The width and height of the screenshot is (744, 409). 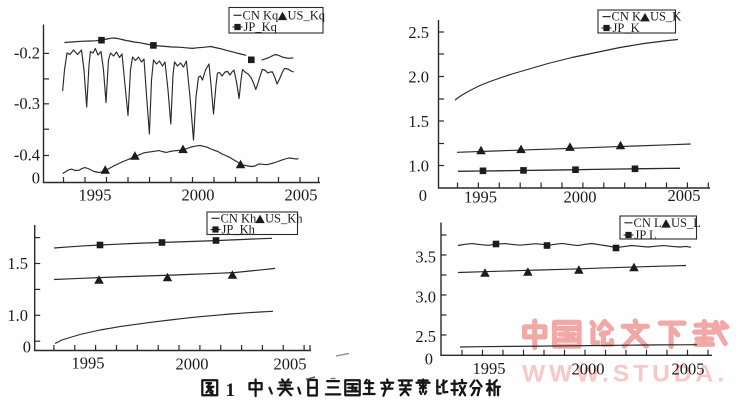 I want to click on svg-text: WWW.STUDA., so click(x=625, y=374).